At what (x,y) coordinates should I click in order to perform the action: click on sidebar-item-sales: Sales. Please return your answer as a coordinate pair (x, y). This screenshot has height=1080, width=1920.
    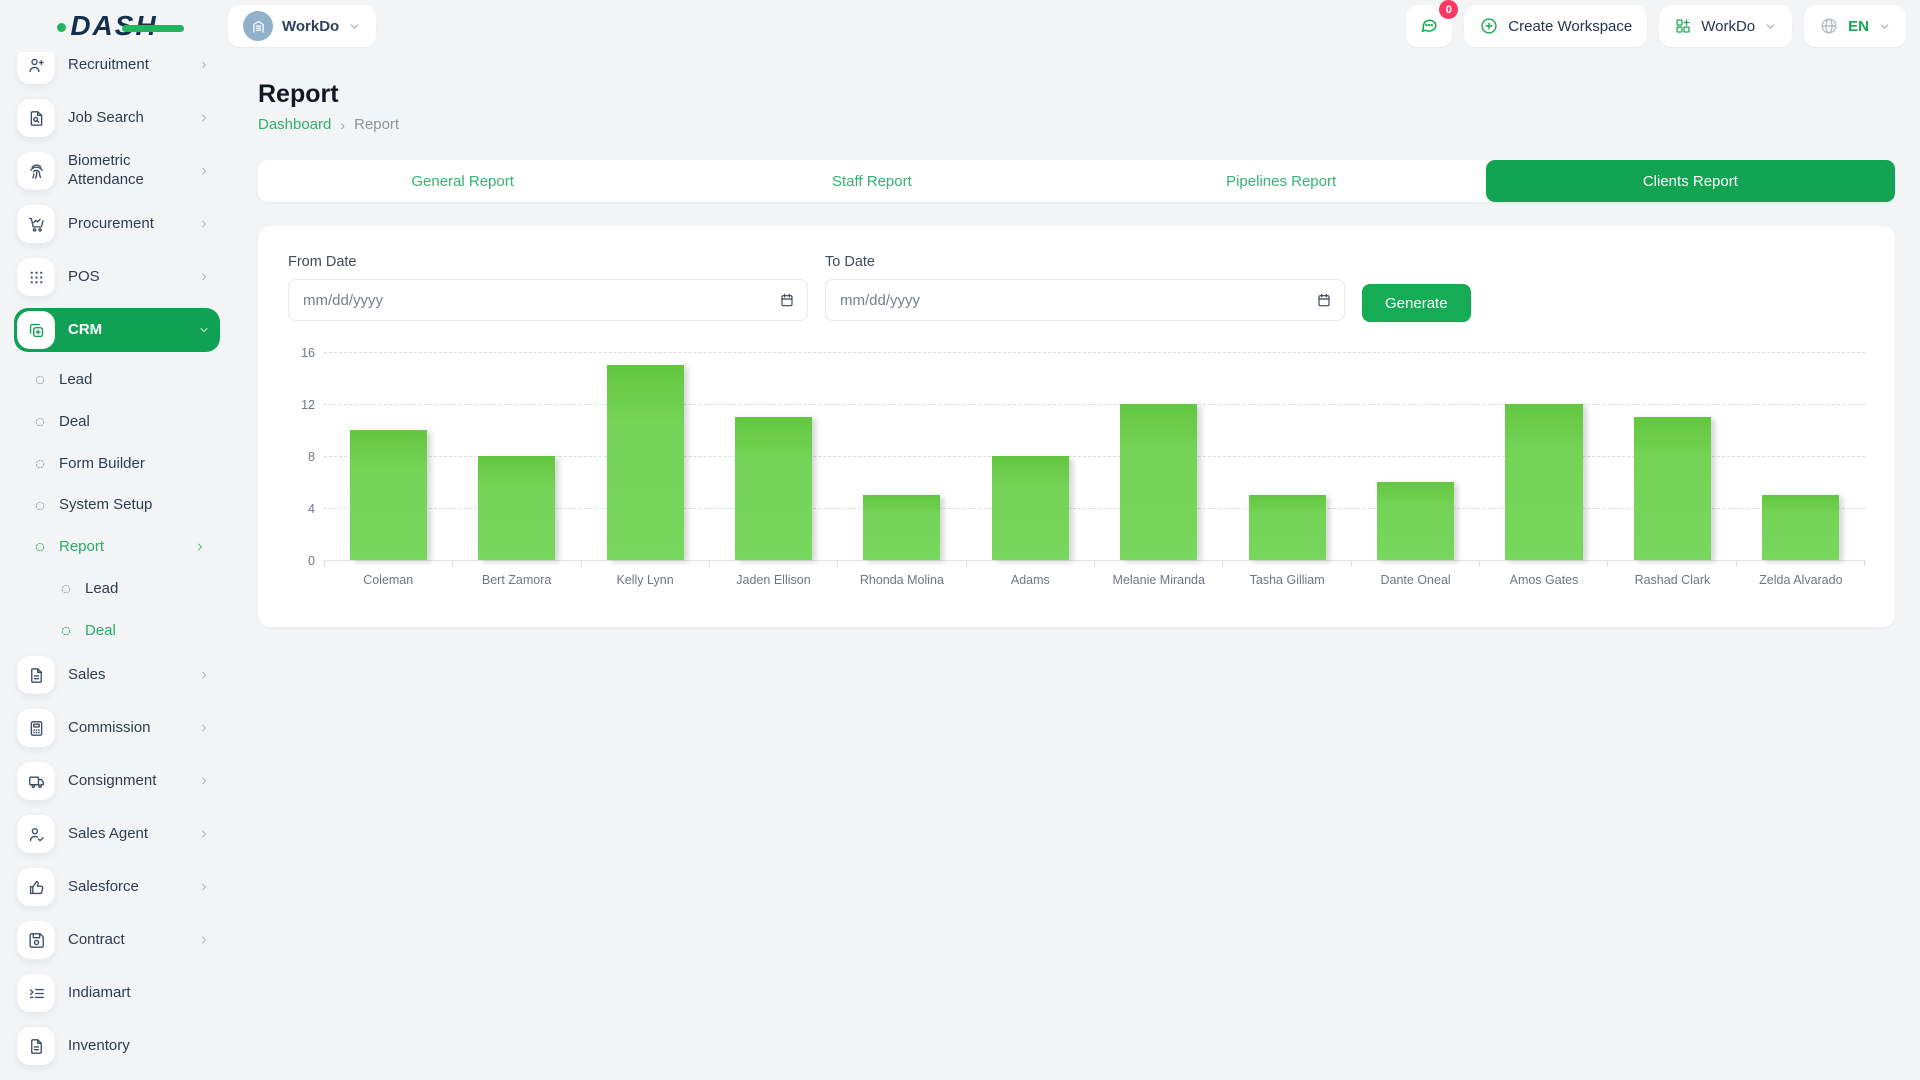
    Looking at the image, I should click on (117, 675).